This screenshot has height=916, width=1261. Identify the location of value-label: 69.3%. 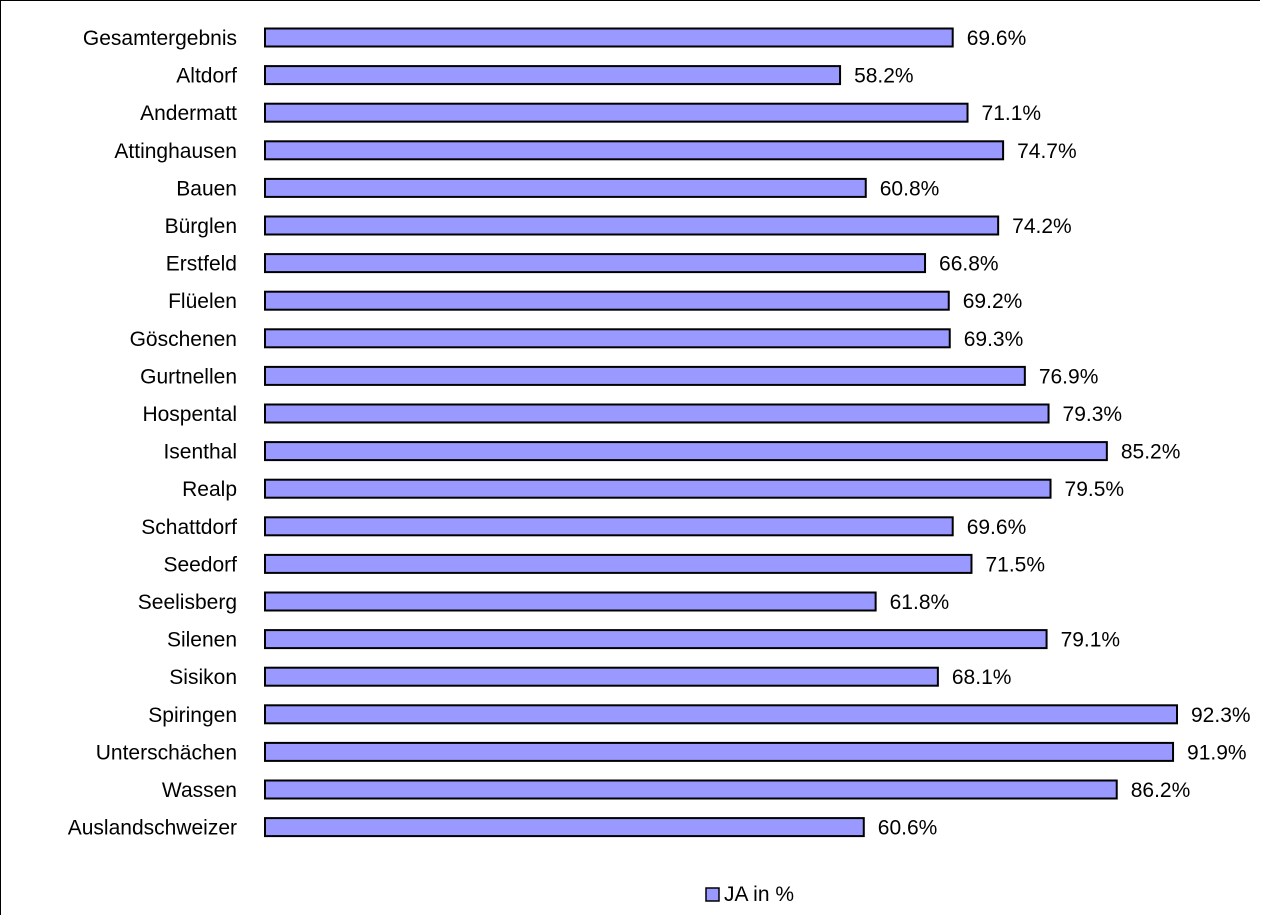
(994, 339).